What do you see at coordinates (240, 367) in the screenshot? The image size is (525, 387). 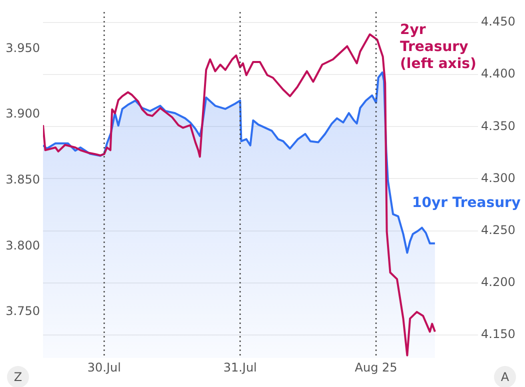 I see `x-tick-label: 31.Jul` at bounding box center [240, 367].